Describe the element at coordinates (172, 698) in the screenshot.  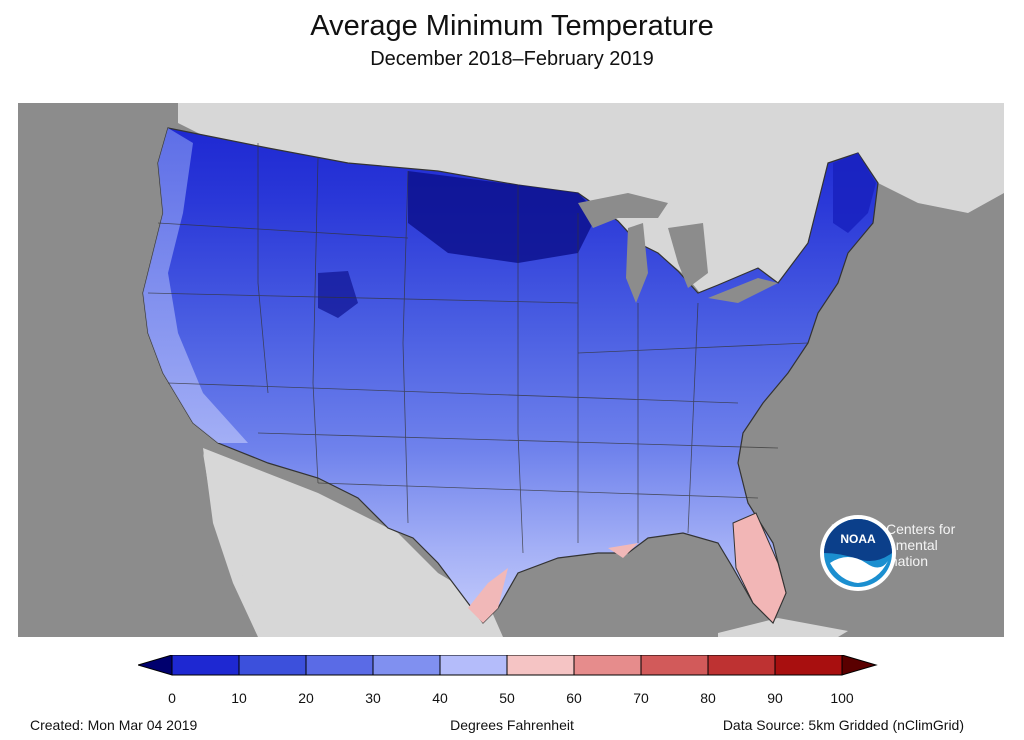
I see `legend-tick-0: 0` at that location.